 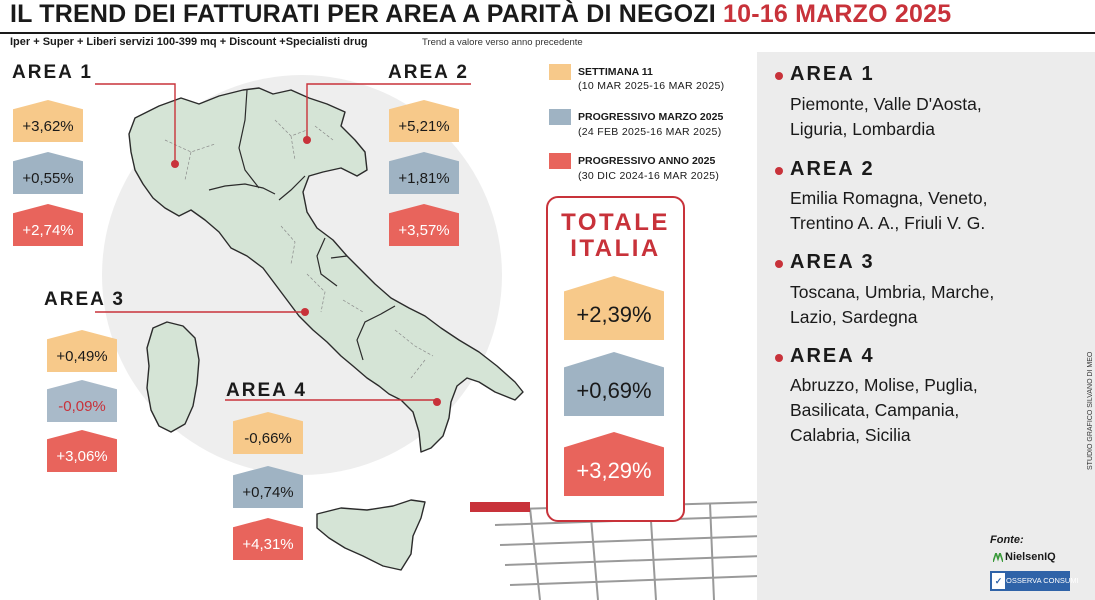 What do you see at coordinates (1042, 580) in the screenshot?
I see `osserva-consumi-text: OSSERVA CONSUMI` at bounding box center [1042, 580].